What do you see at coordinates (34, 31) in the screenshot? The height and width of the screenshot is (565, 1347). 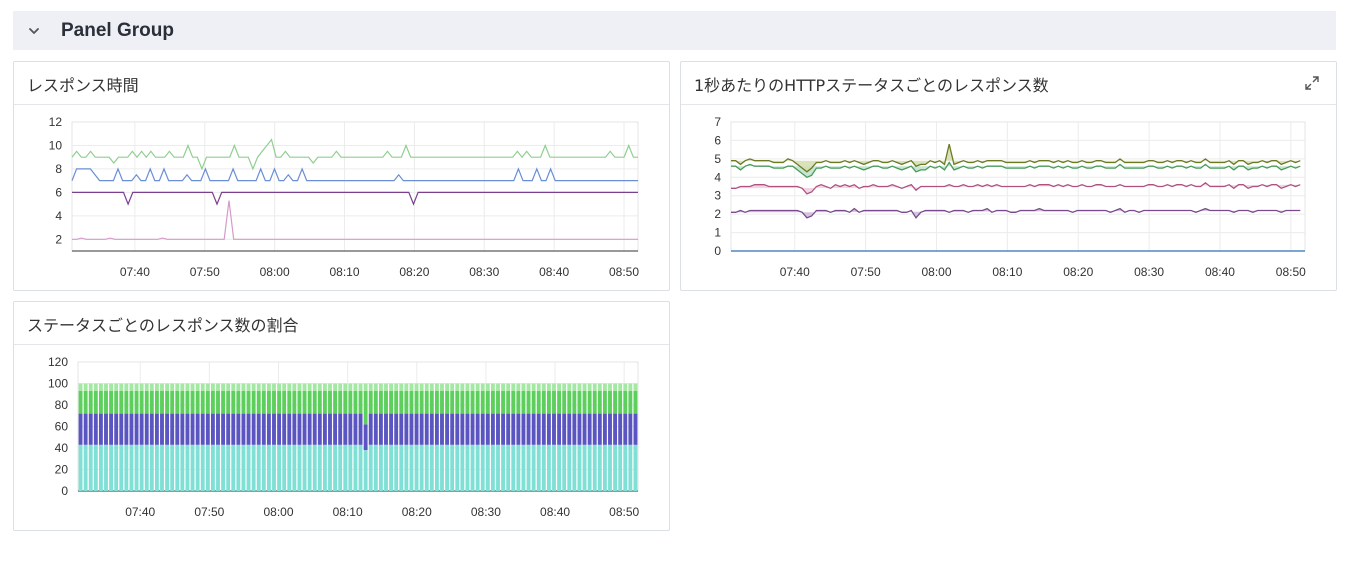 I see `chevron-down-icon` at bounding box center [34, 31].